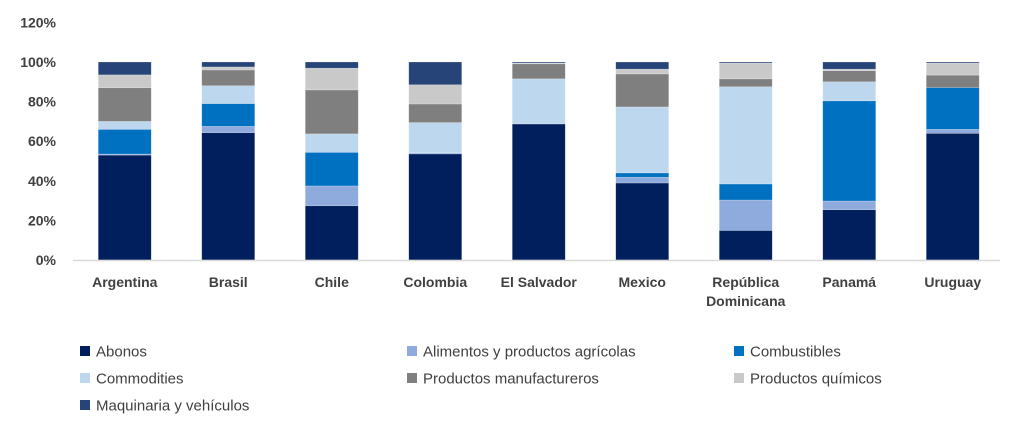  What do you see at coordinates (642, 282) in the screenshot?
I see `x-tick-label: Mexico` at bounding box center [642, 282].